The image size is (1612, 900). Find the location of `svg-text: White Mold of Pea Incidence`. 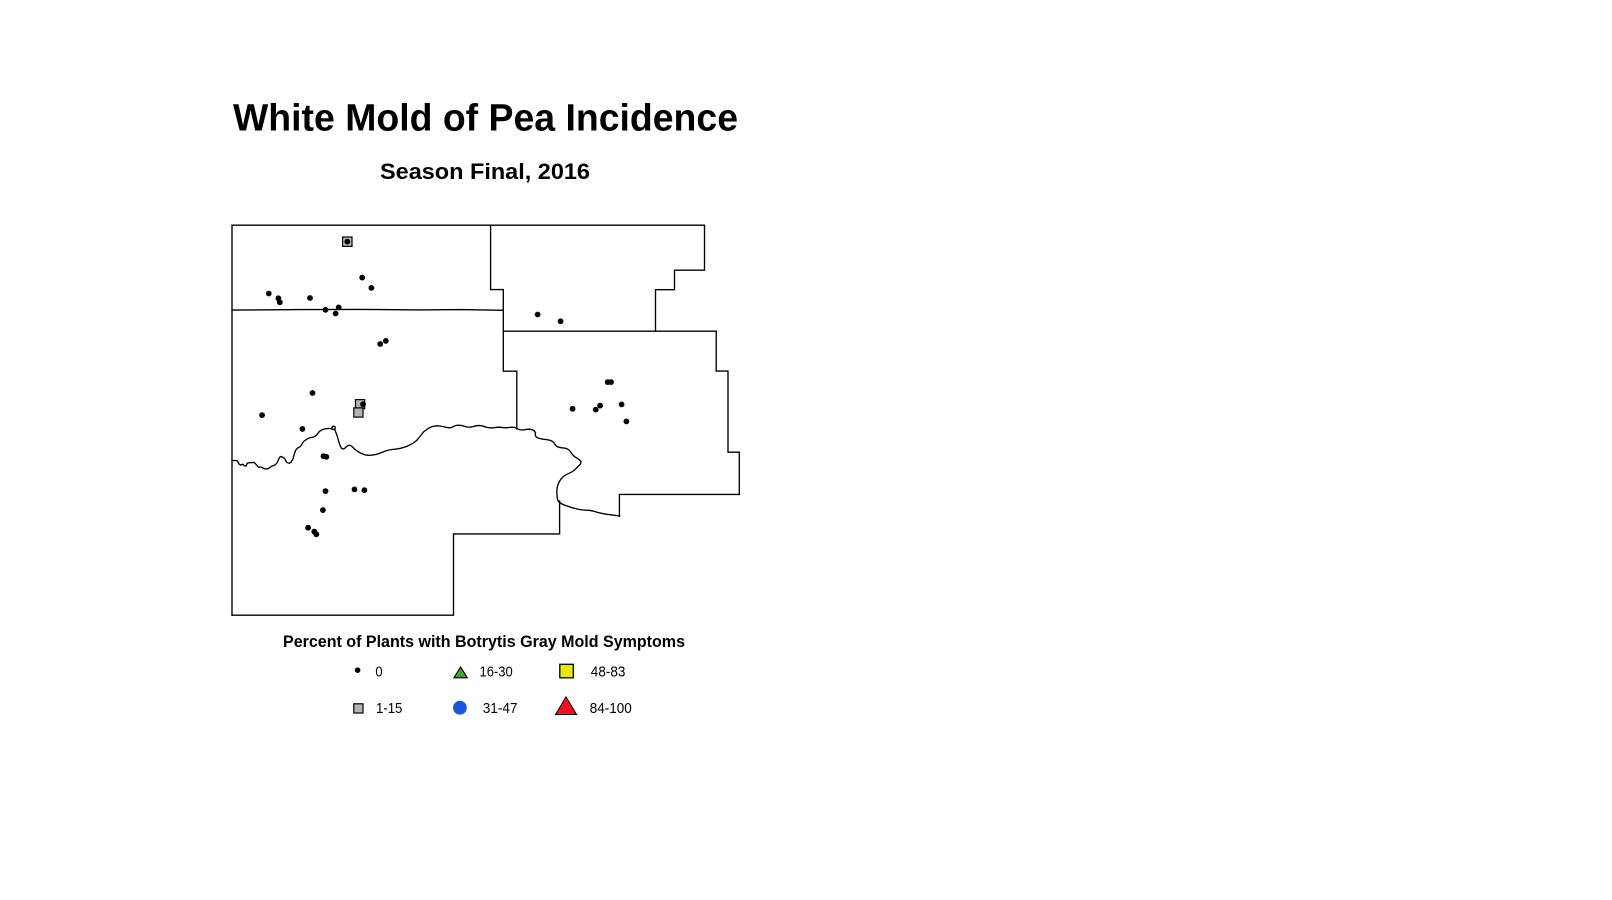

svg-text: White Mold of Pea Incidence is located at coordinates (485, 118).